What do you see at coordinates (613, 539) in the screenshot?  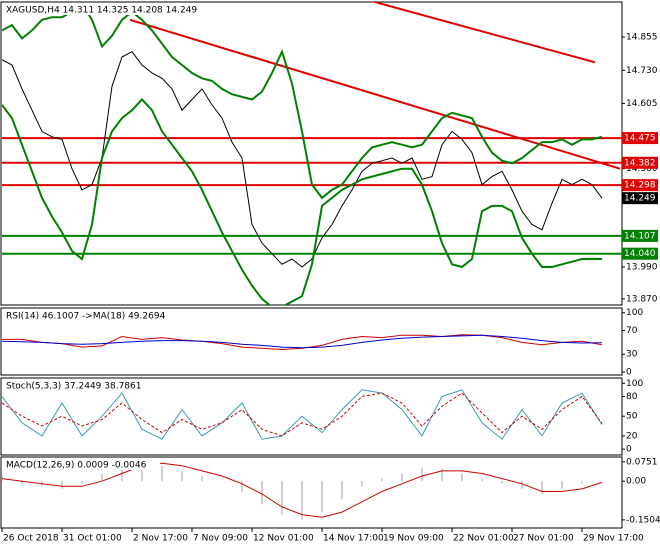 I see `x-tick-label: 29 Nov 17:00` at bounding box center [613, 539].